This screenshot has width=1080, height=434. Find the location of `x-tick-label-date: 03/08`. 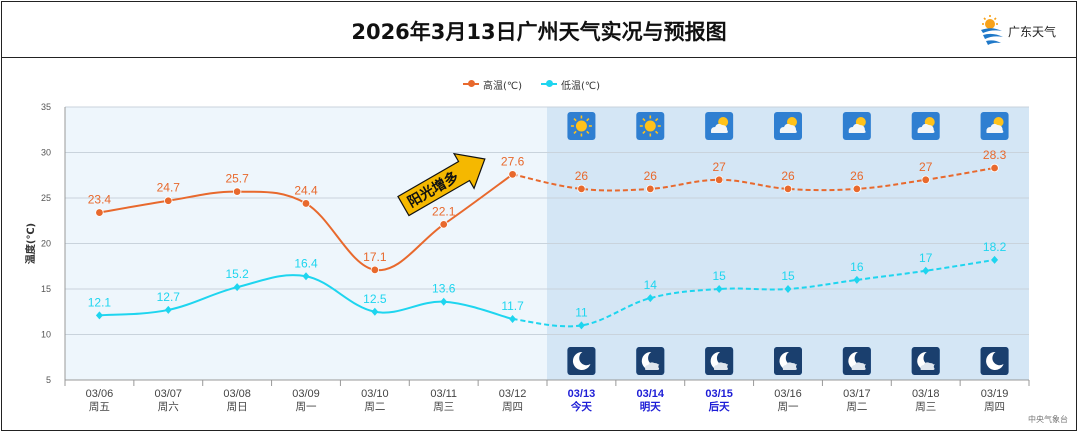

x-tick-label-date: 03/08 is located at coordinates (237, 394).